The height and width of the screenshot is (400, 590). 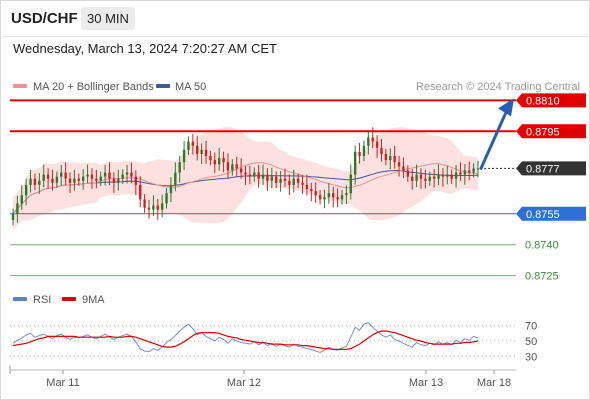 What do you see at coordinates (543, 215) in the screenshot?
I see `pivot-label: 0.8755` at bounding box center [543, 215].